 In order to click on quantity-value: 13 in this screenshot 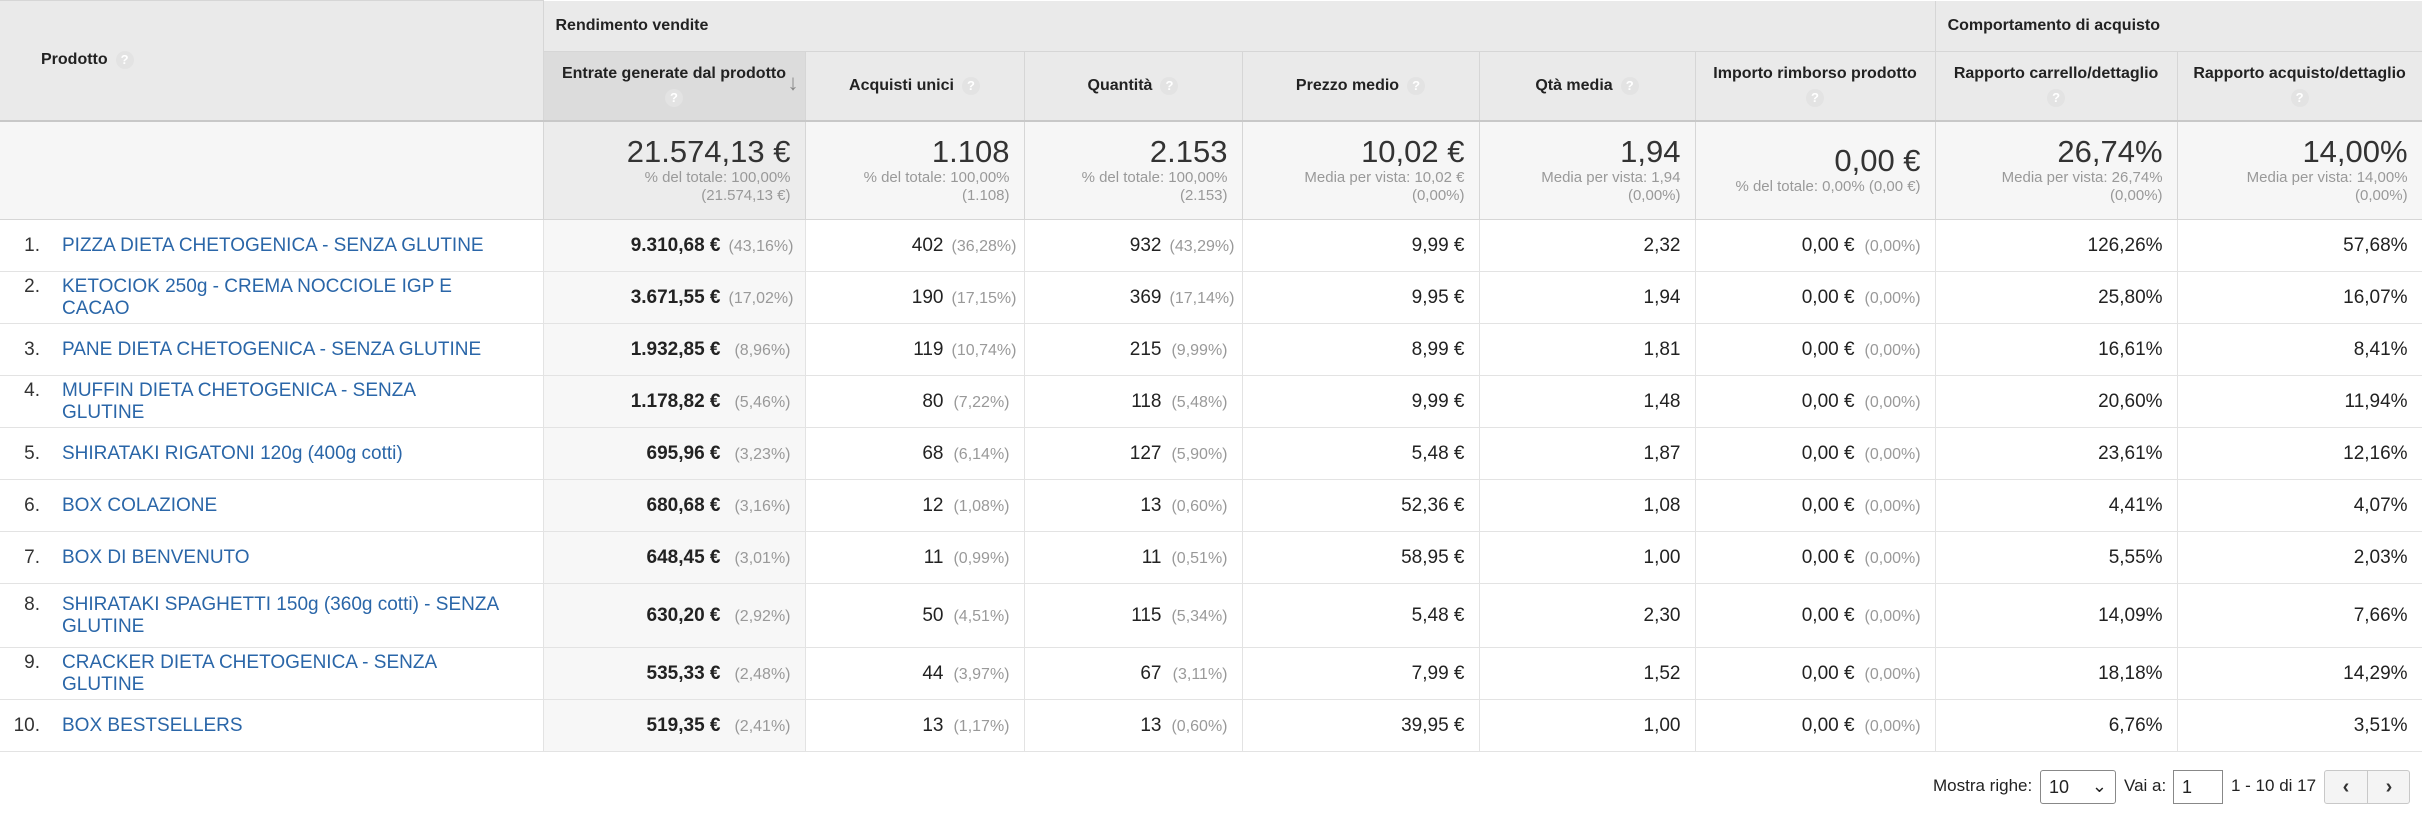, I will do `click(1151, 505)`.